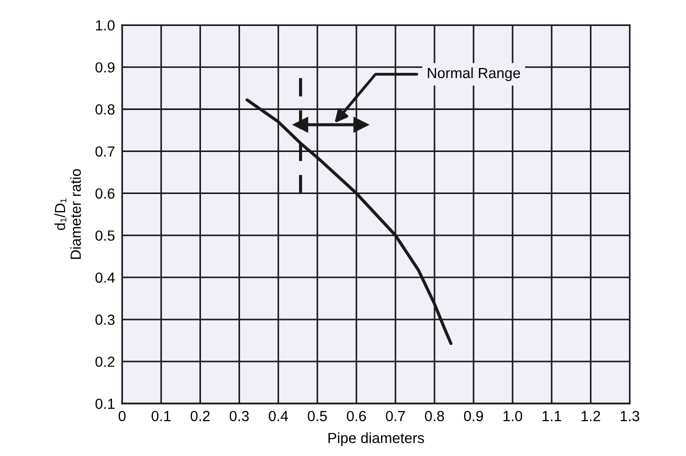 This screenshot has width=686, height=456. I want to click on y-tick-label: 0.3, so click(105, 319).